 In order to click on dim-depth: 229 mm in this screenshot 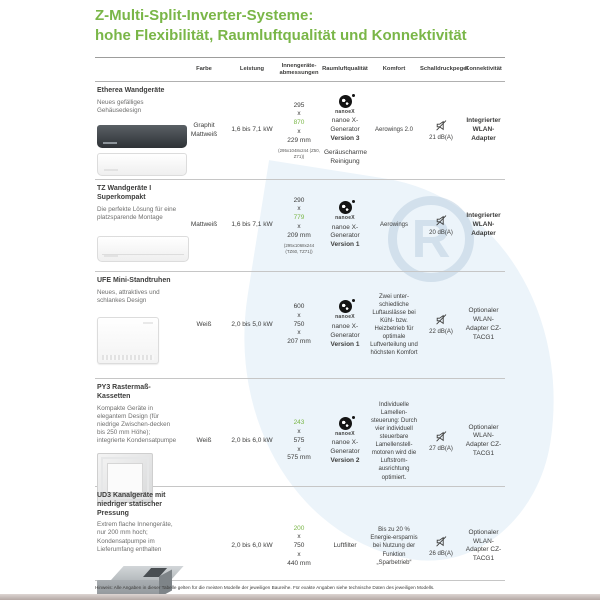, I will do `click(299, 140)`.